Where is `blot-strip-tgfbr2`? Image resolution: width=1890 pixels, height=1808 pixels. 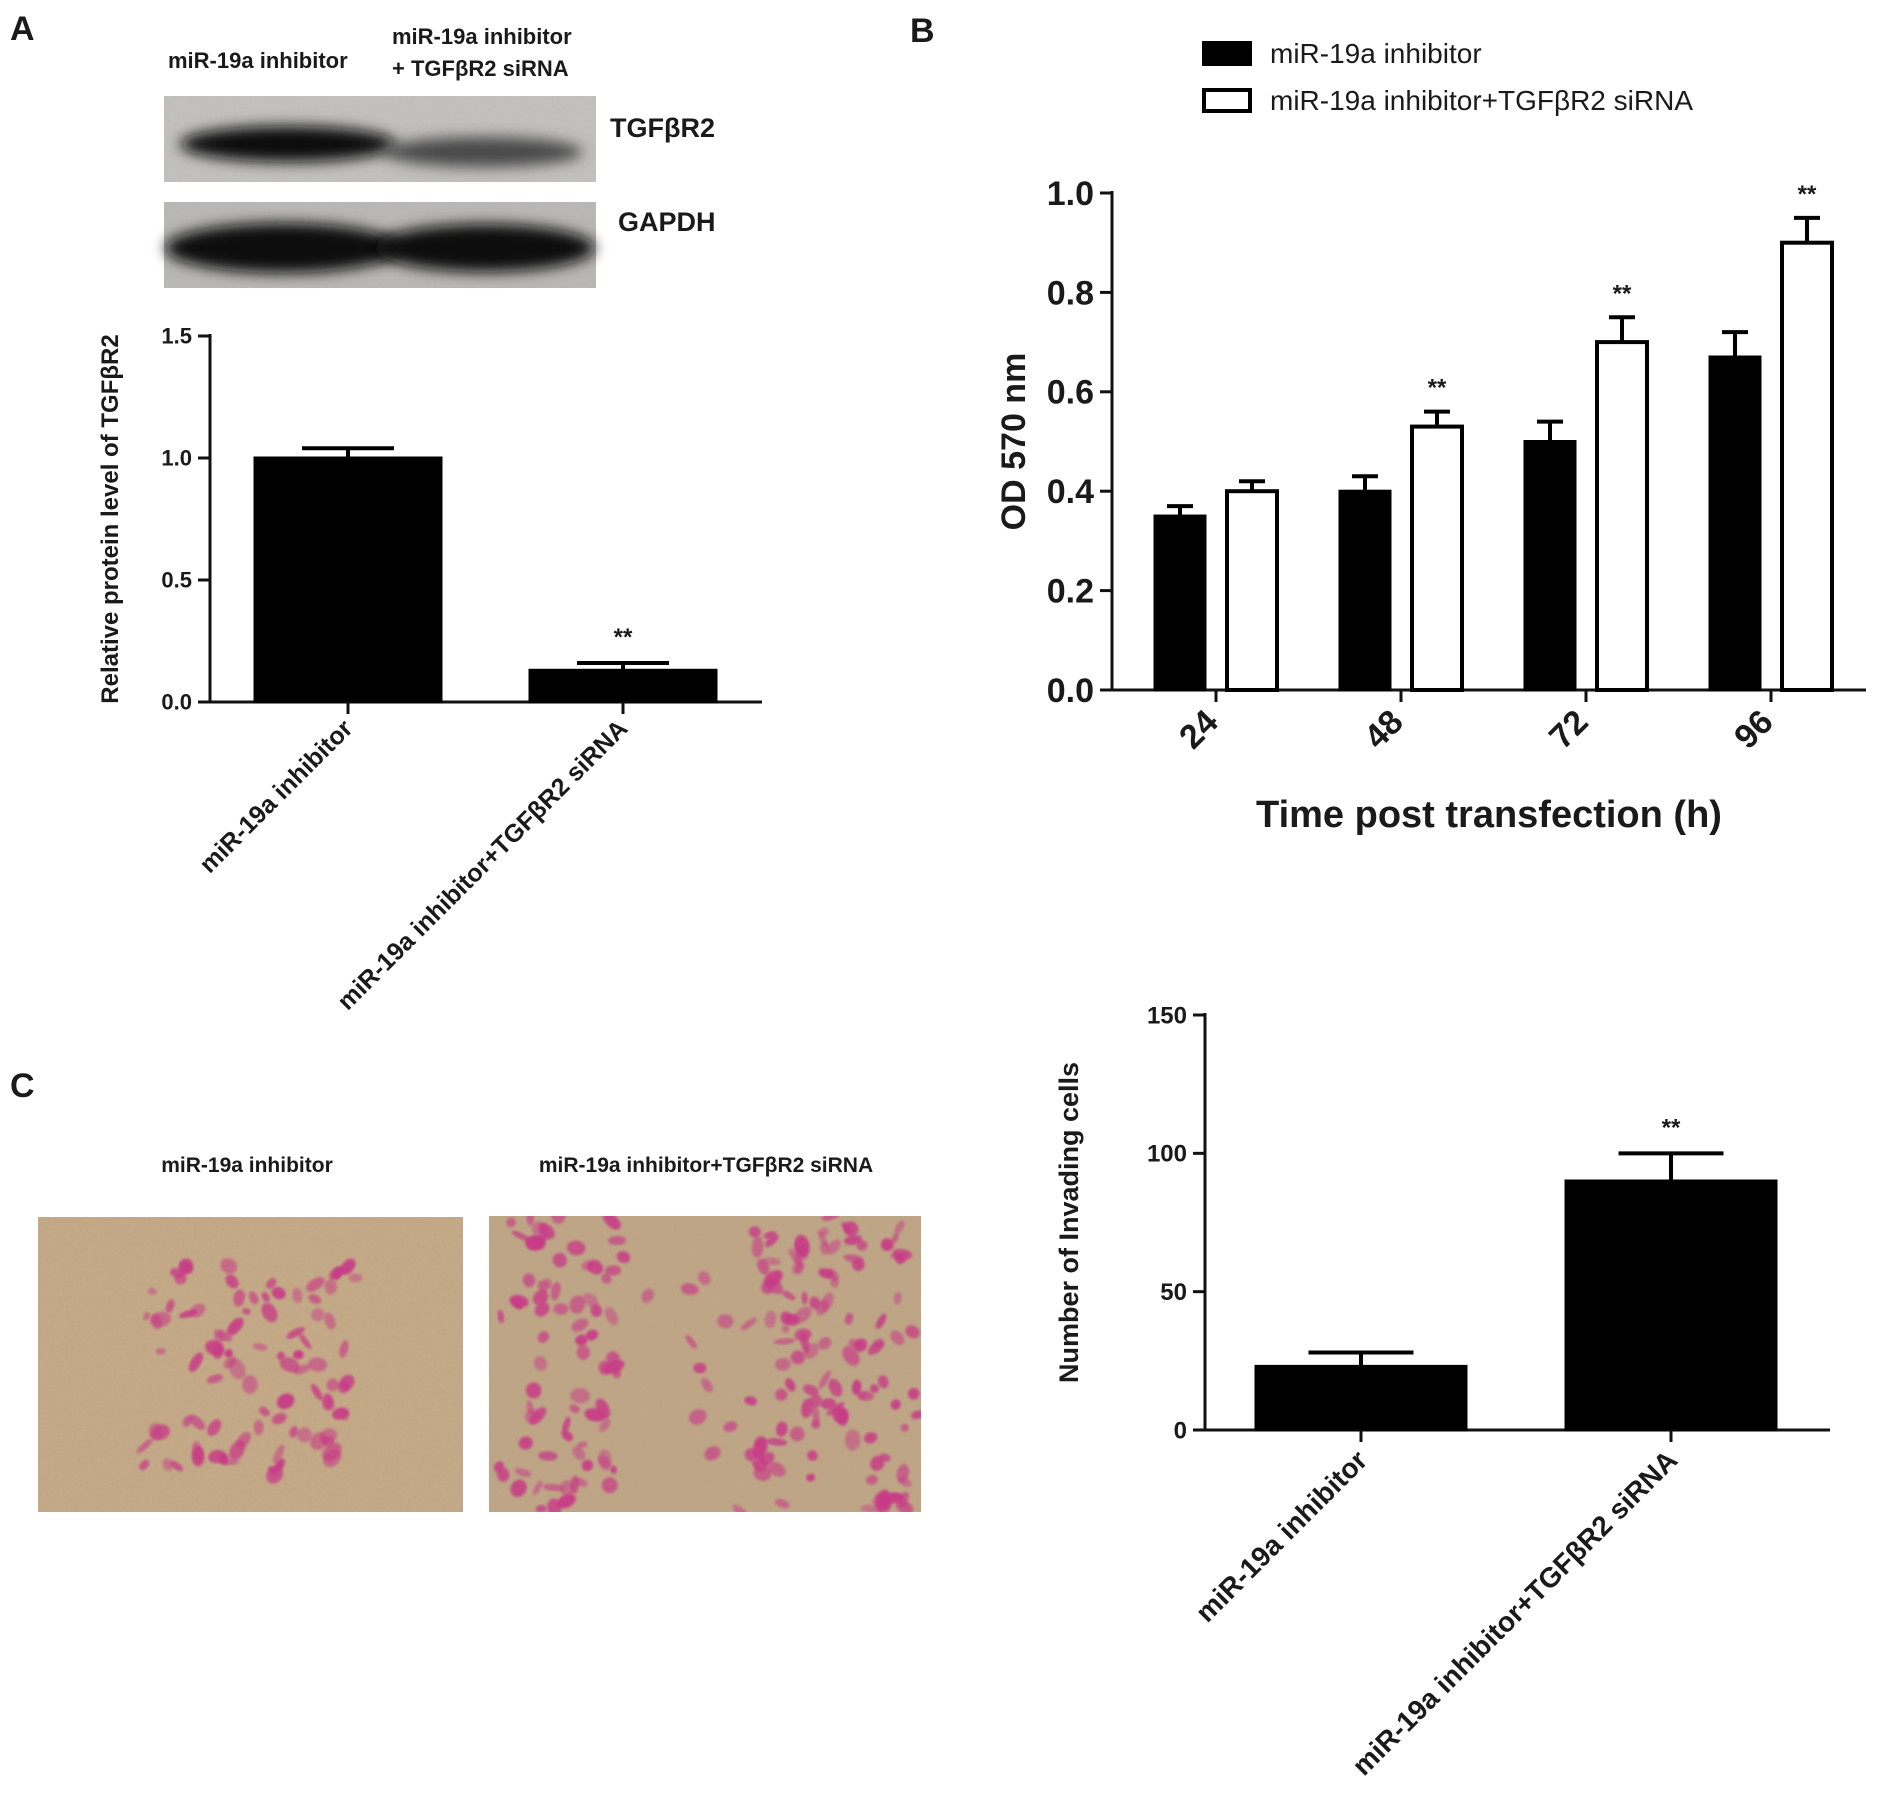 blot-strip-tgfbr2 is located at coordinates (380, 139).